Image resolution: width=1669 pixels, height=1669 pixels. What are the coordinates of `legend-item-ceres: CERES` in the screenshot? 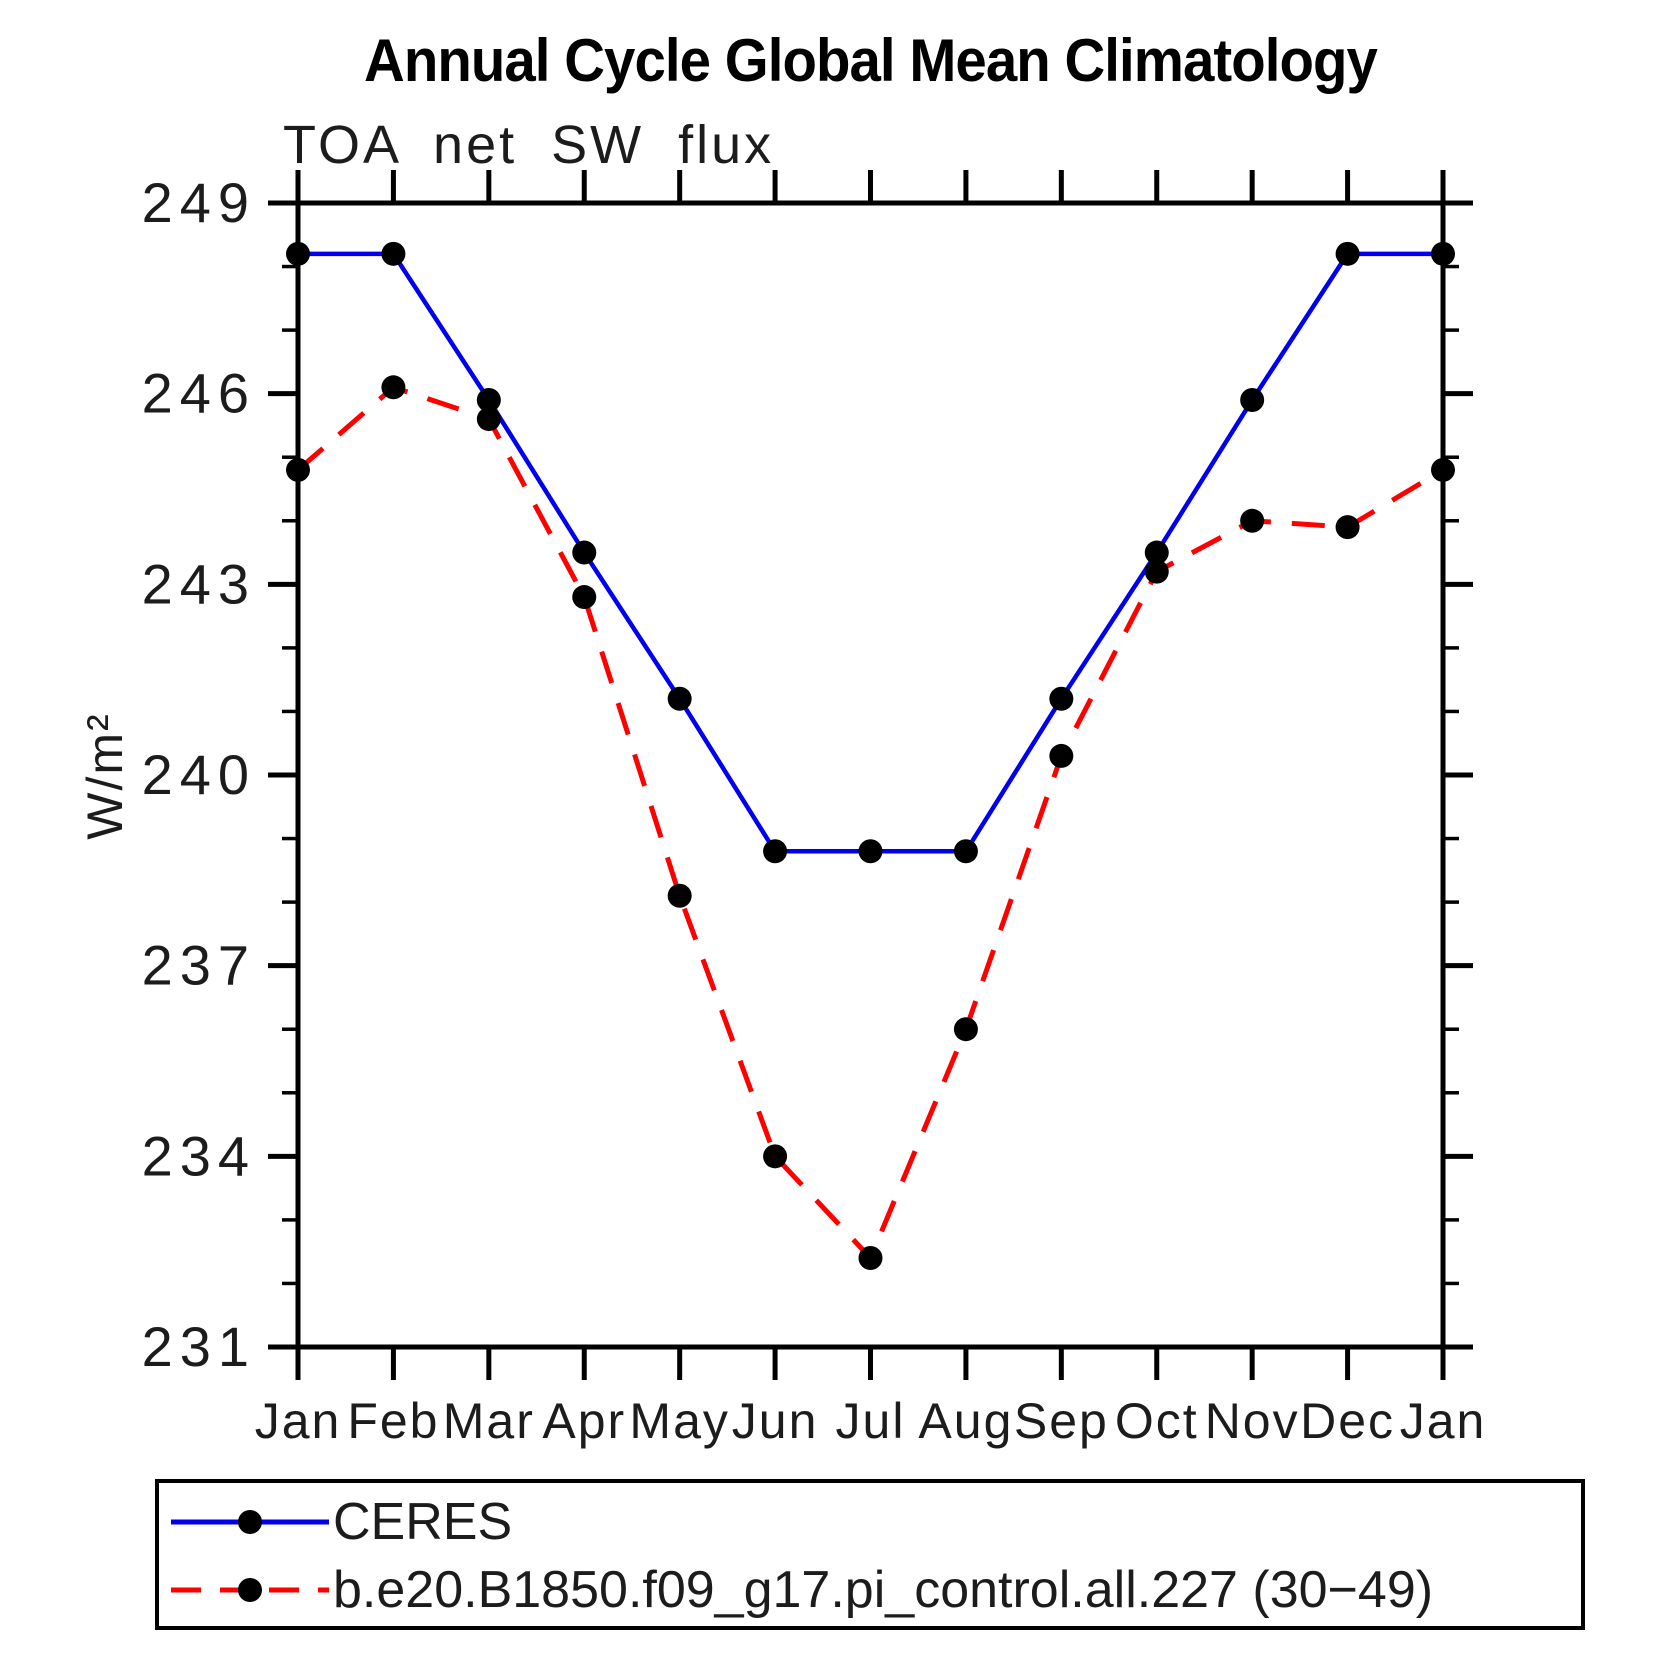 It's located at (337, 1522).